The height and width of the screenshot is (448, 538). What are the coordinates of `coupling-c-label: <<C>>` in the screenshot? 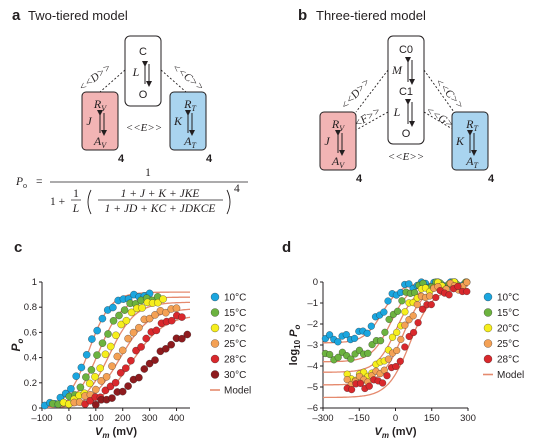 It's located at (449, 94).